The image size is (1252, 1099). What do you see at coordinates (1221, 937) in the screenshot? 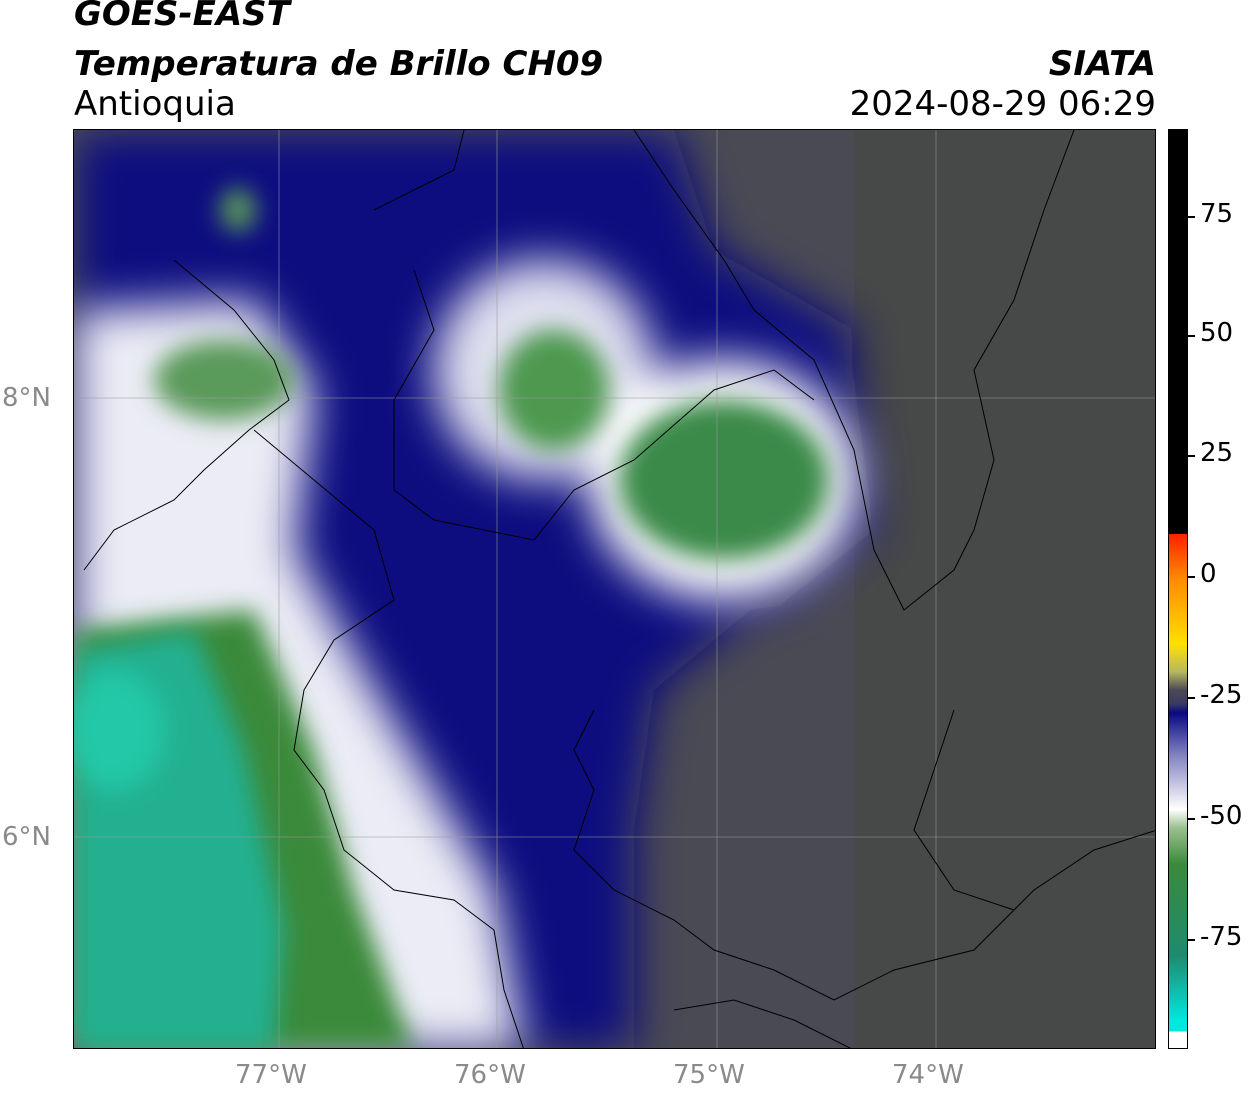
I see `colorbar-label-minus75: -75` at bounding box center [1221, 937].